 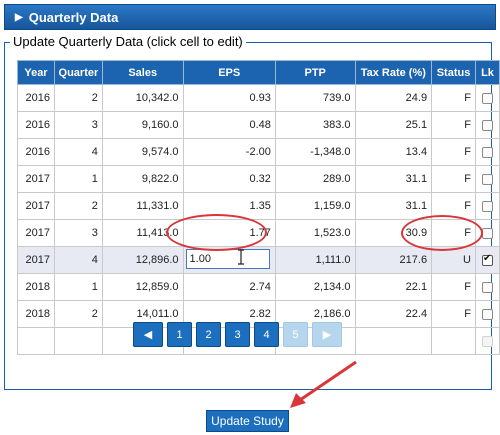 I want to click on cell-ptp: 1,111.0, so click(x=315, y=260).